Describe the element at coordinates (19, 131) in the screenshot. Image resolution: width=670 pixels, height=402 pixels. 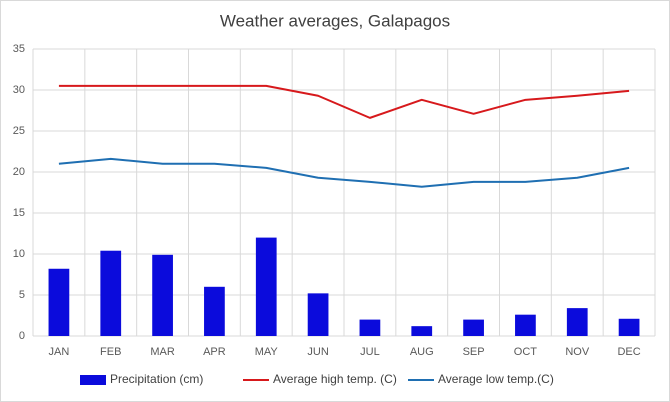
I see `y-tick-label: 25` at that location.